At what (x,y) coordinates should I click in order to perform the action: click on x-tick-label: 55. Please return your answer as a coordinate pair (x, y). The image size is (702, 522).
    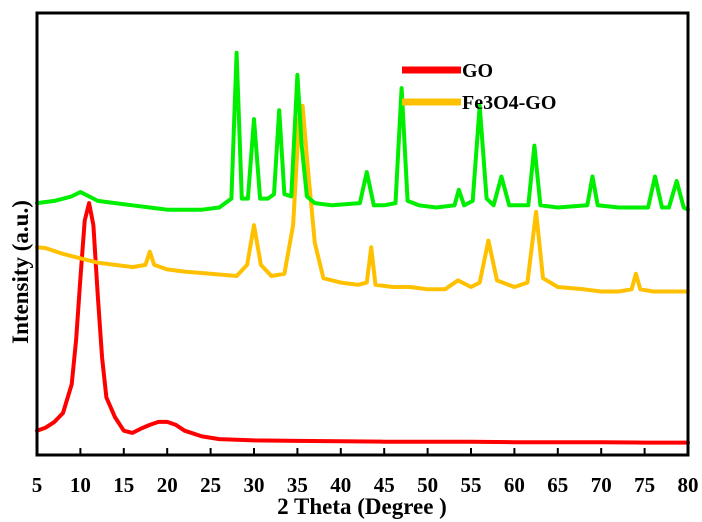
    Looking at the image, I should click on (471, 485).